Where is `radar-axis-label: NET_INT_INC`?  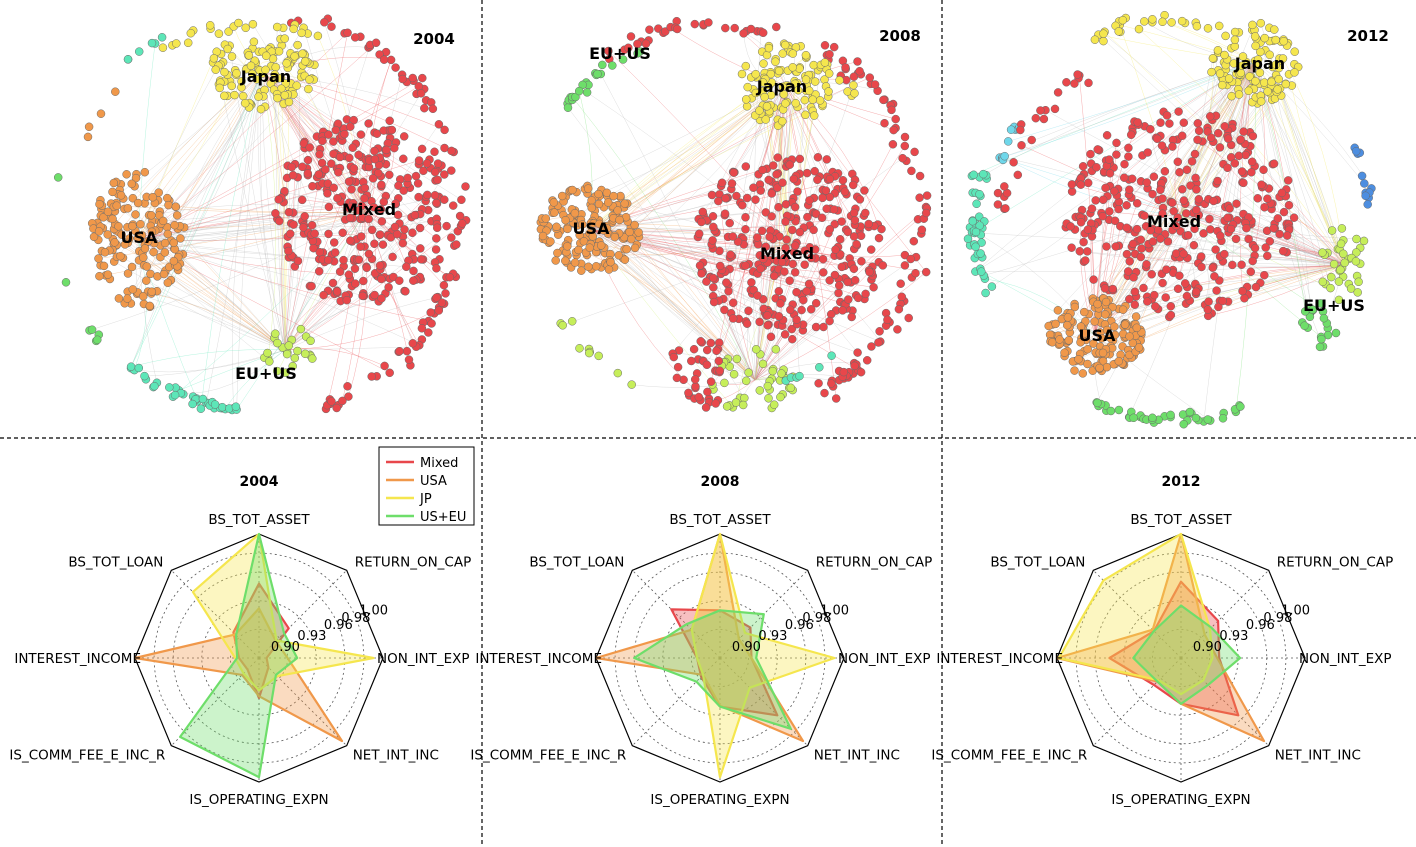
radar-axis-label: NET_INT_INC is located at coordinates (1318, 756).